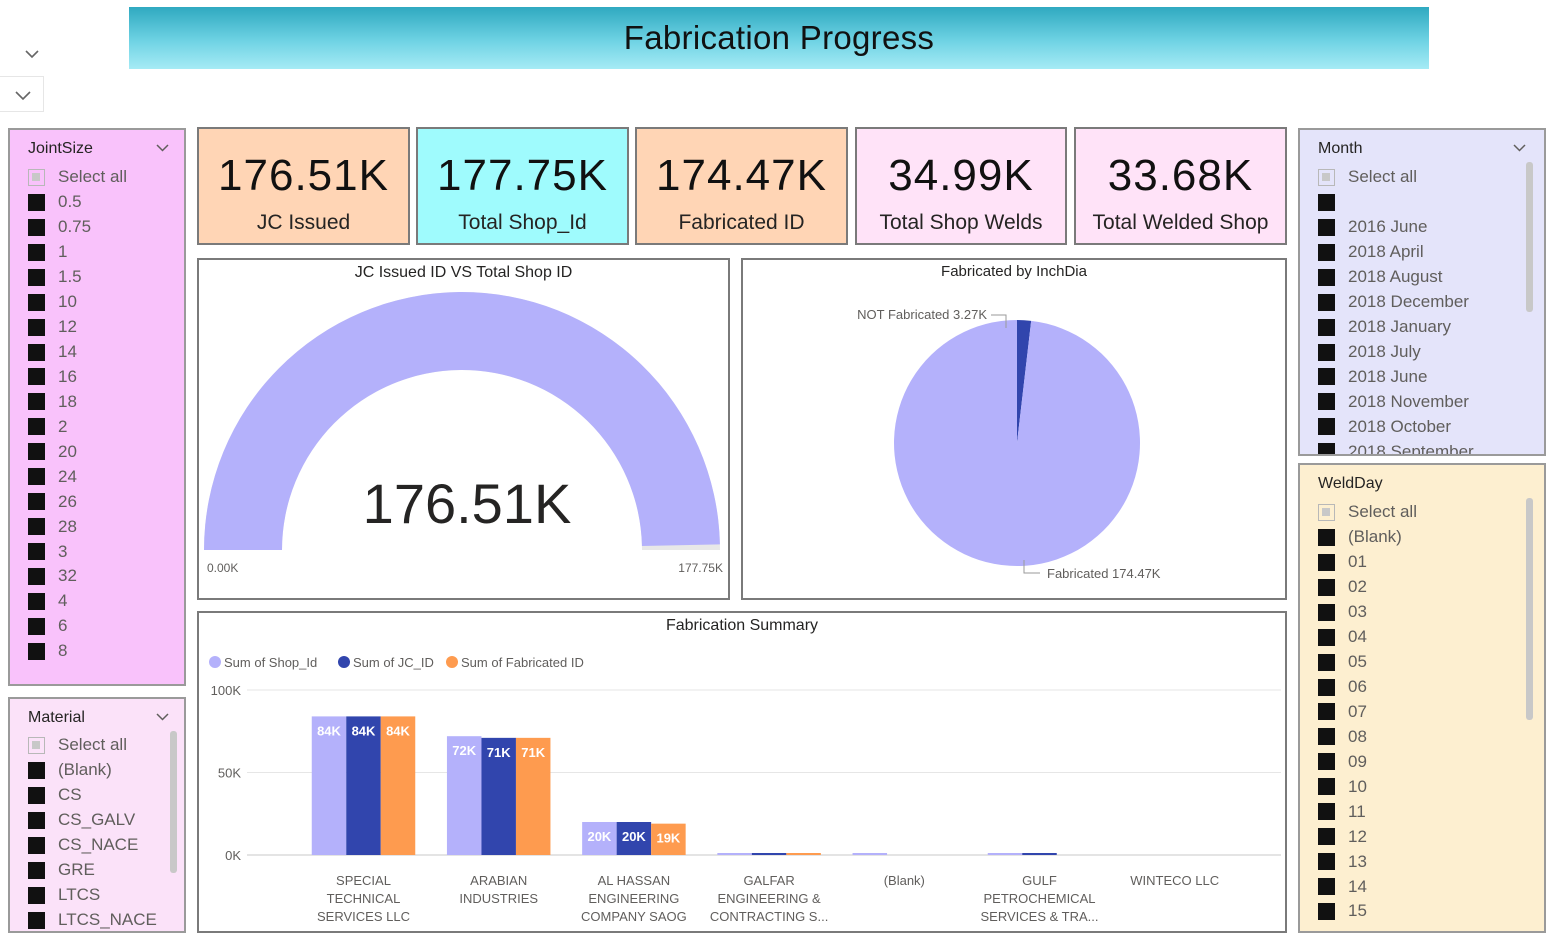  I want to click on slicer-option: 09, so click(1367, 761).